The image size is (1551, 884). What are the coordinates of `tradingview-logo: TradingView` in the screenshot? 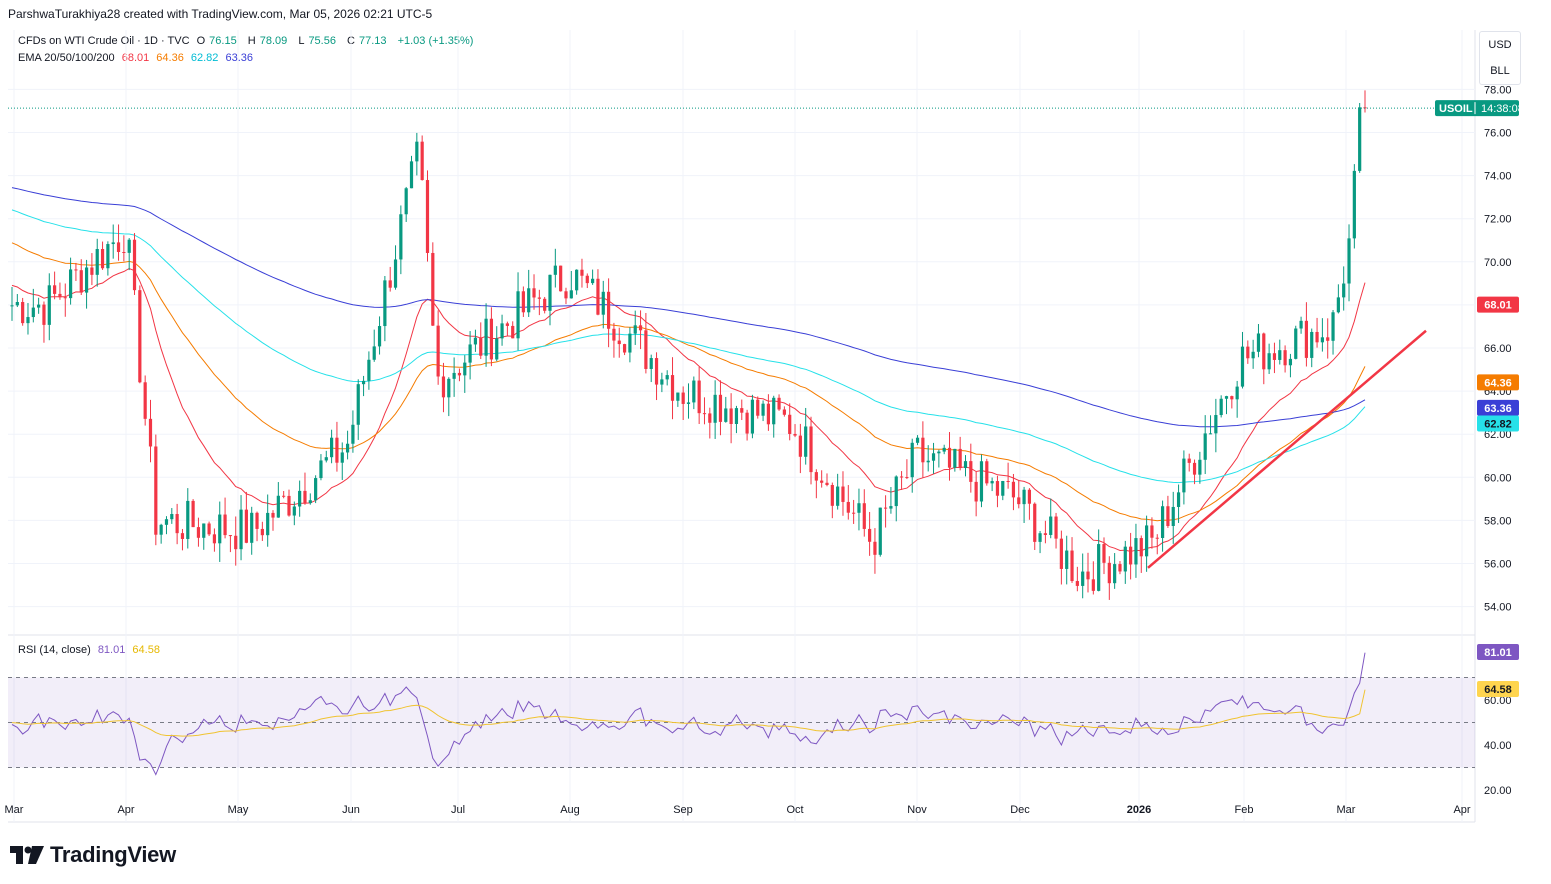 It's located at (93, 855).